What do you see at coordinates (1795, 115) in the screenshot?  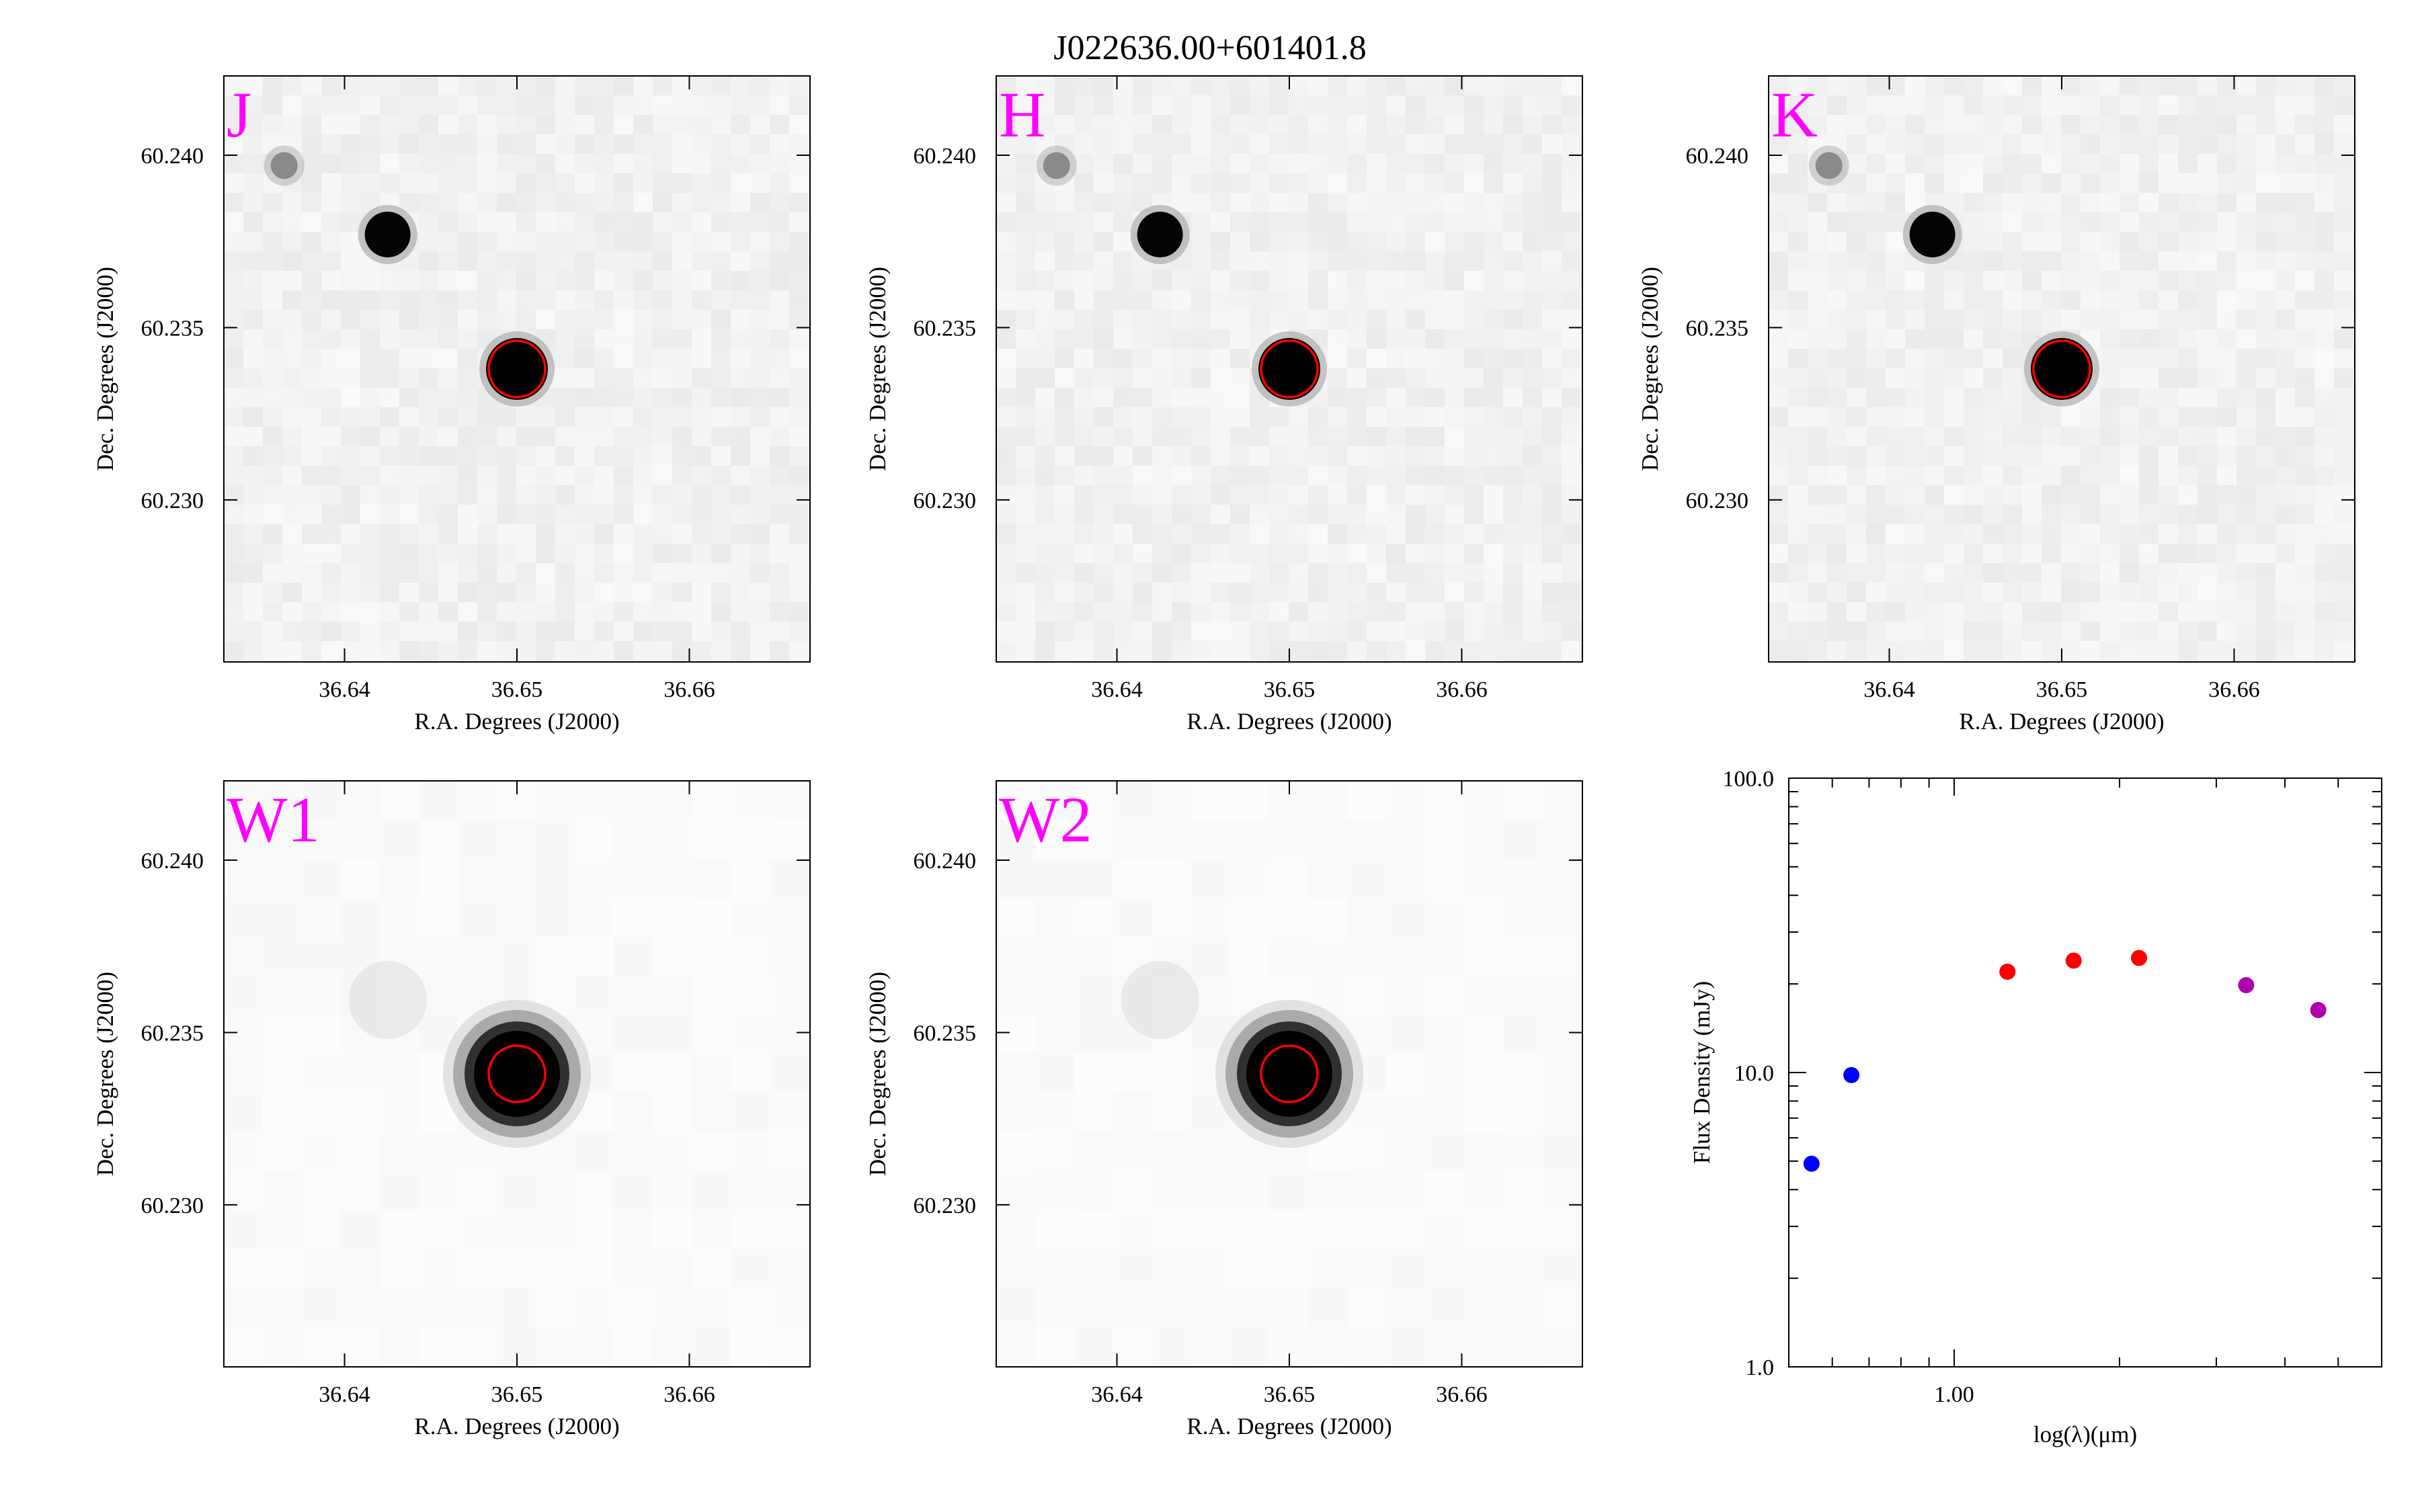 I see `band-label: K` at bounding box center [1795, 115].